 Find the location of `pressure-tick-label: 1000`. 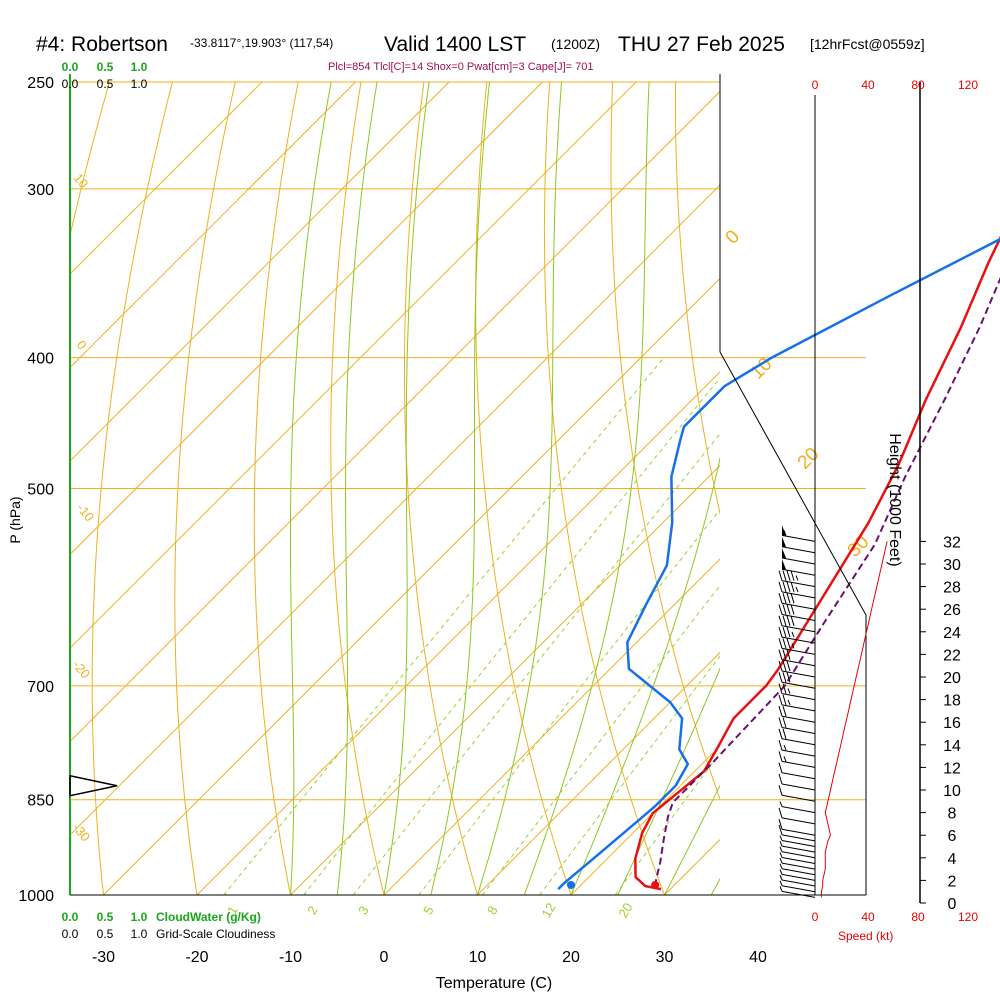

pressure-tick-label: 1000 is located at coordinates (36, 896).